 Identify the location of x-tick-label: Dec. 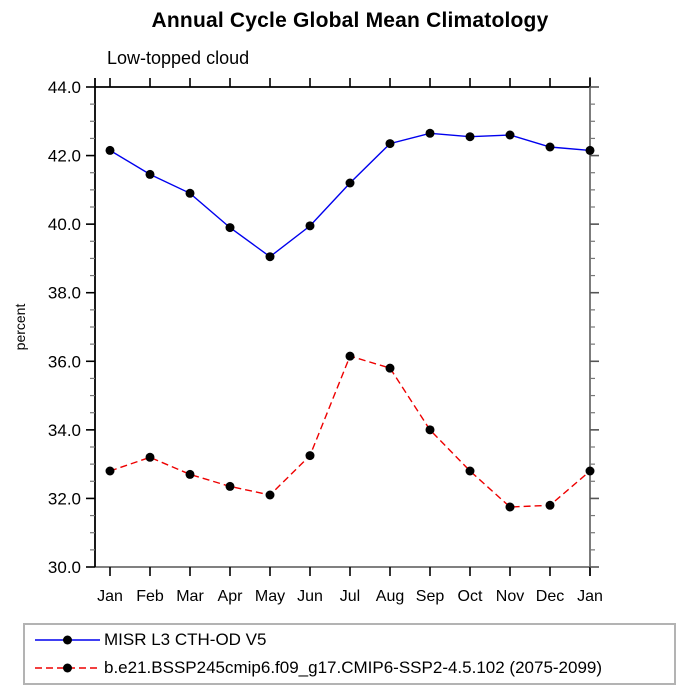
(550, 596).